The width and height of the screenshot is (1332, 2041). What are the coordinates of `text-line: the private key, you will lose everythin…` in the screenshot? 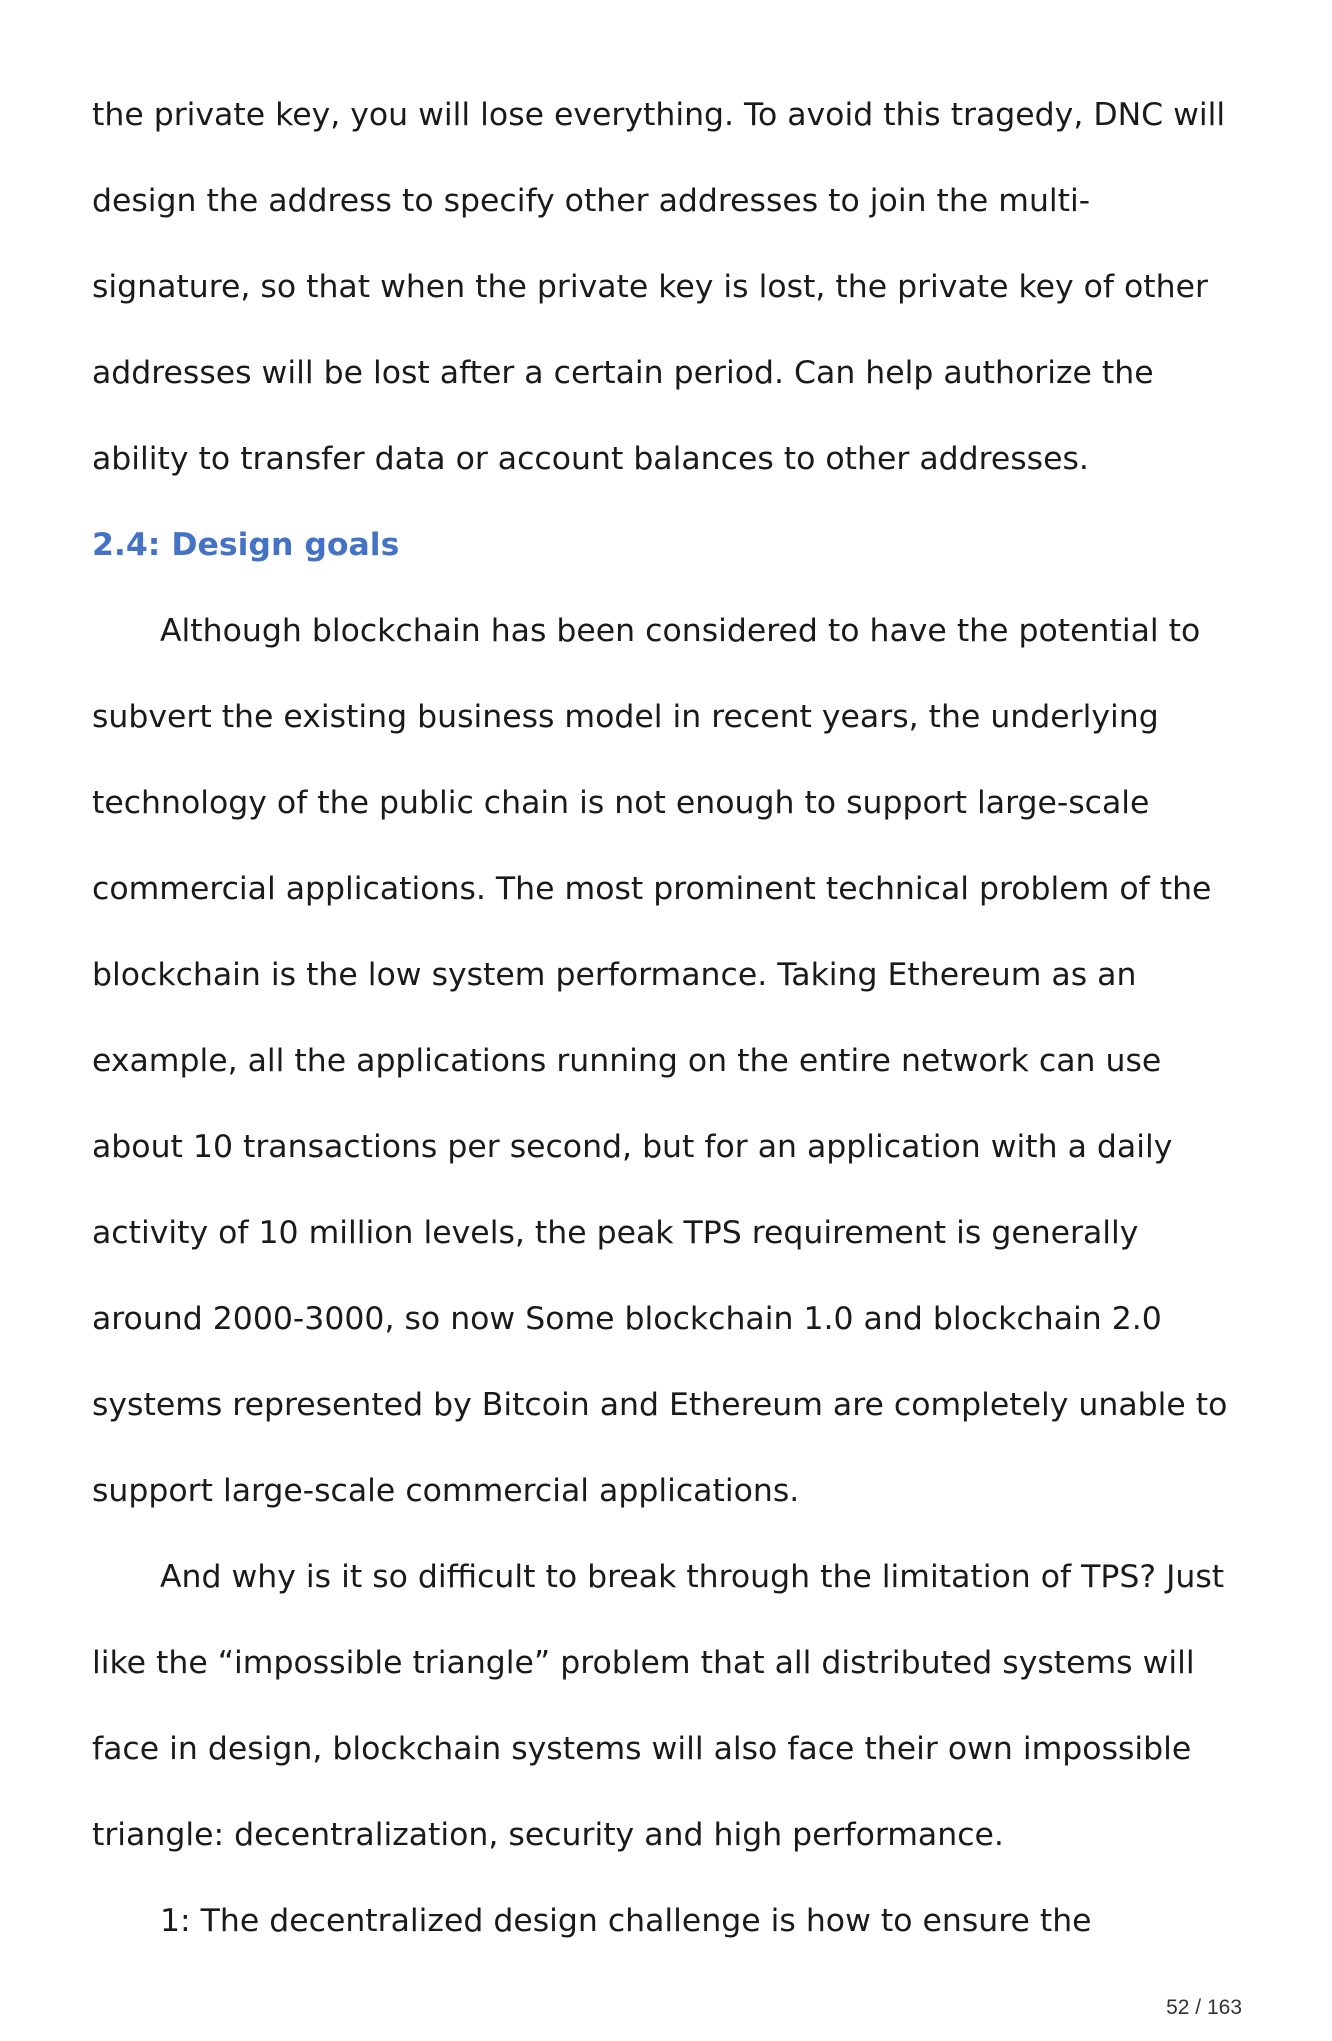 It's located at (659, 115).